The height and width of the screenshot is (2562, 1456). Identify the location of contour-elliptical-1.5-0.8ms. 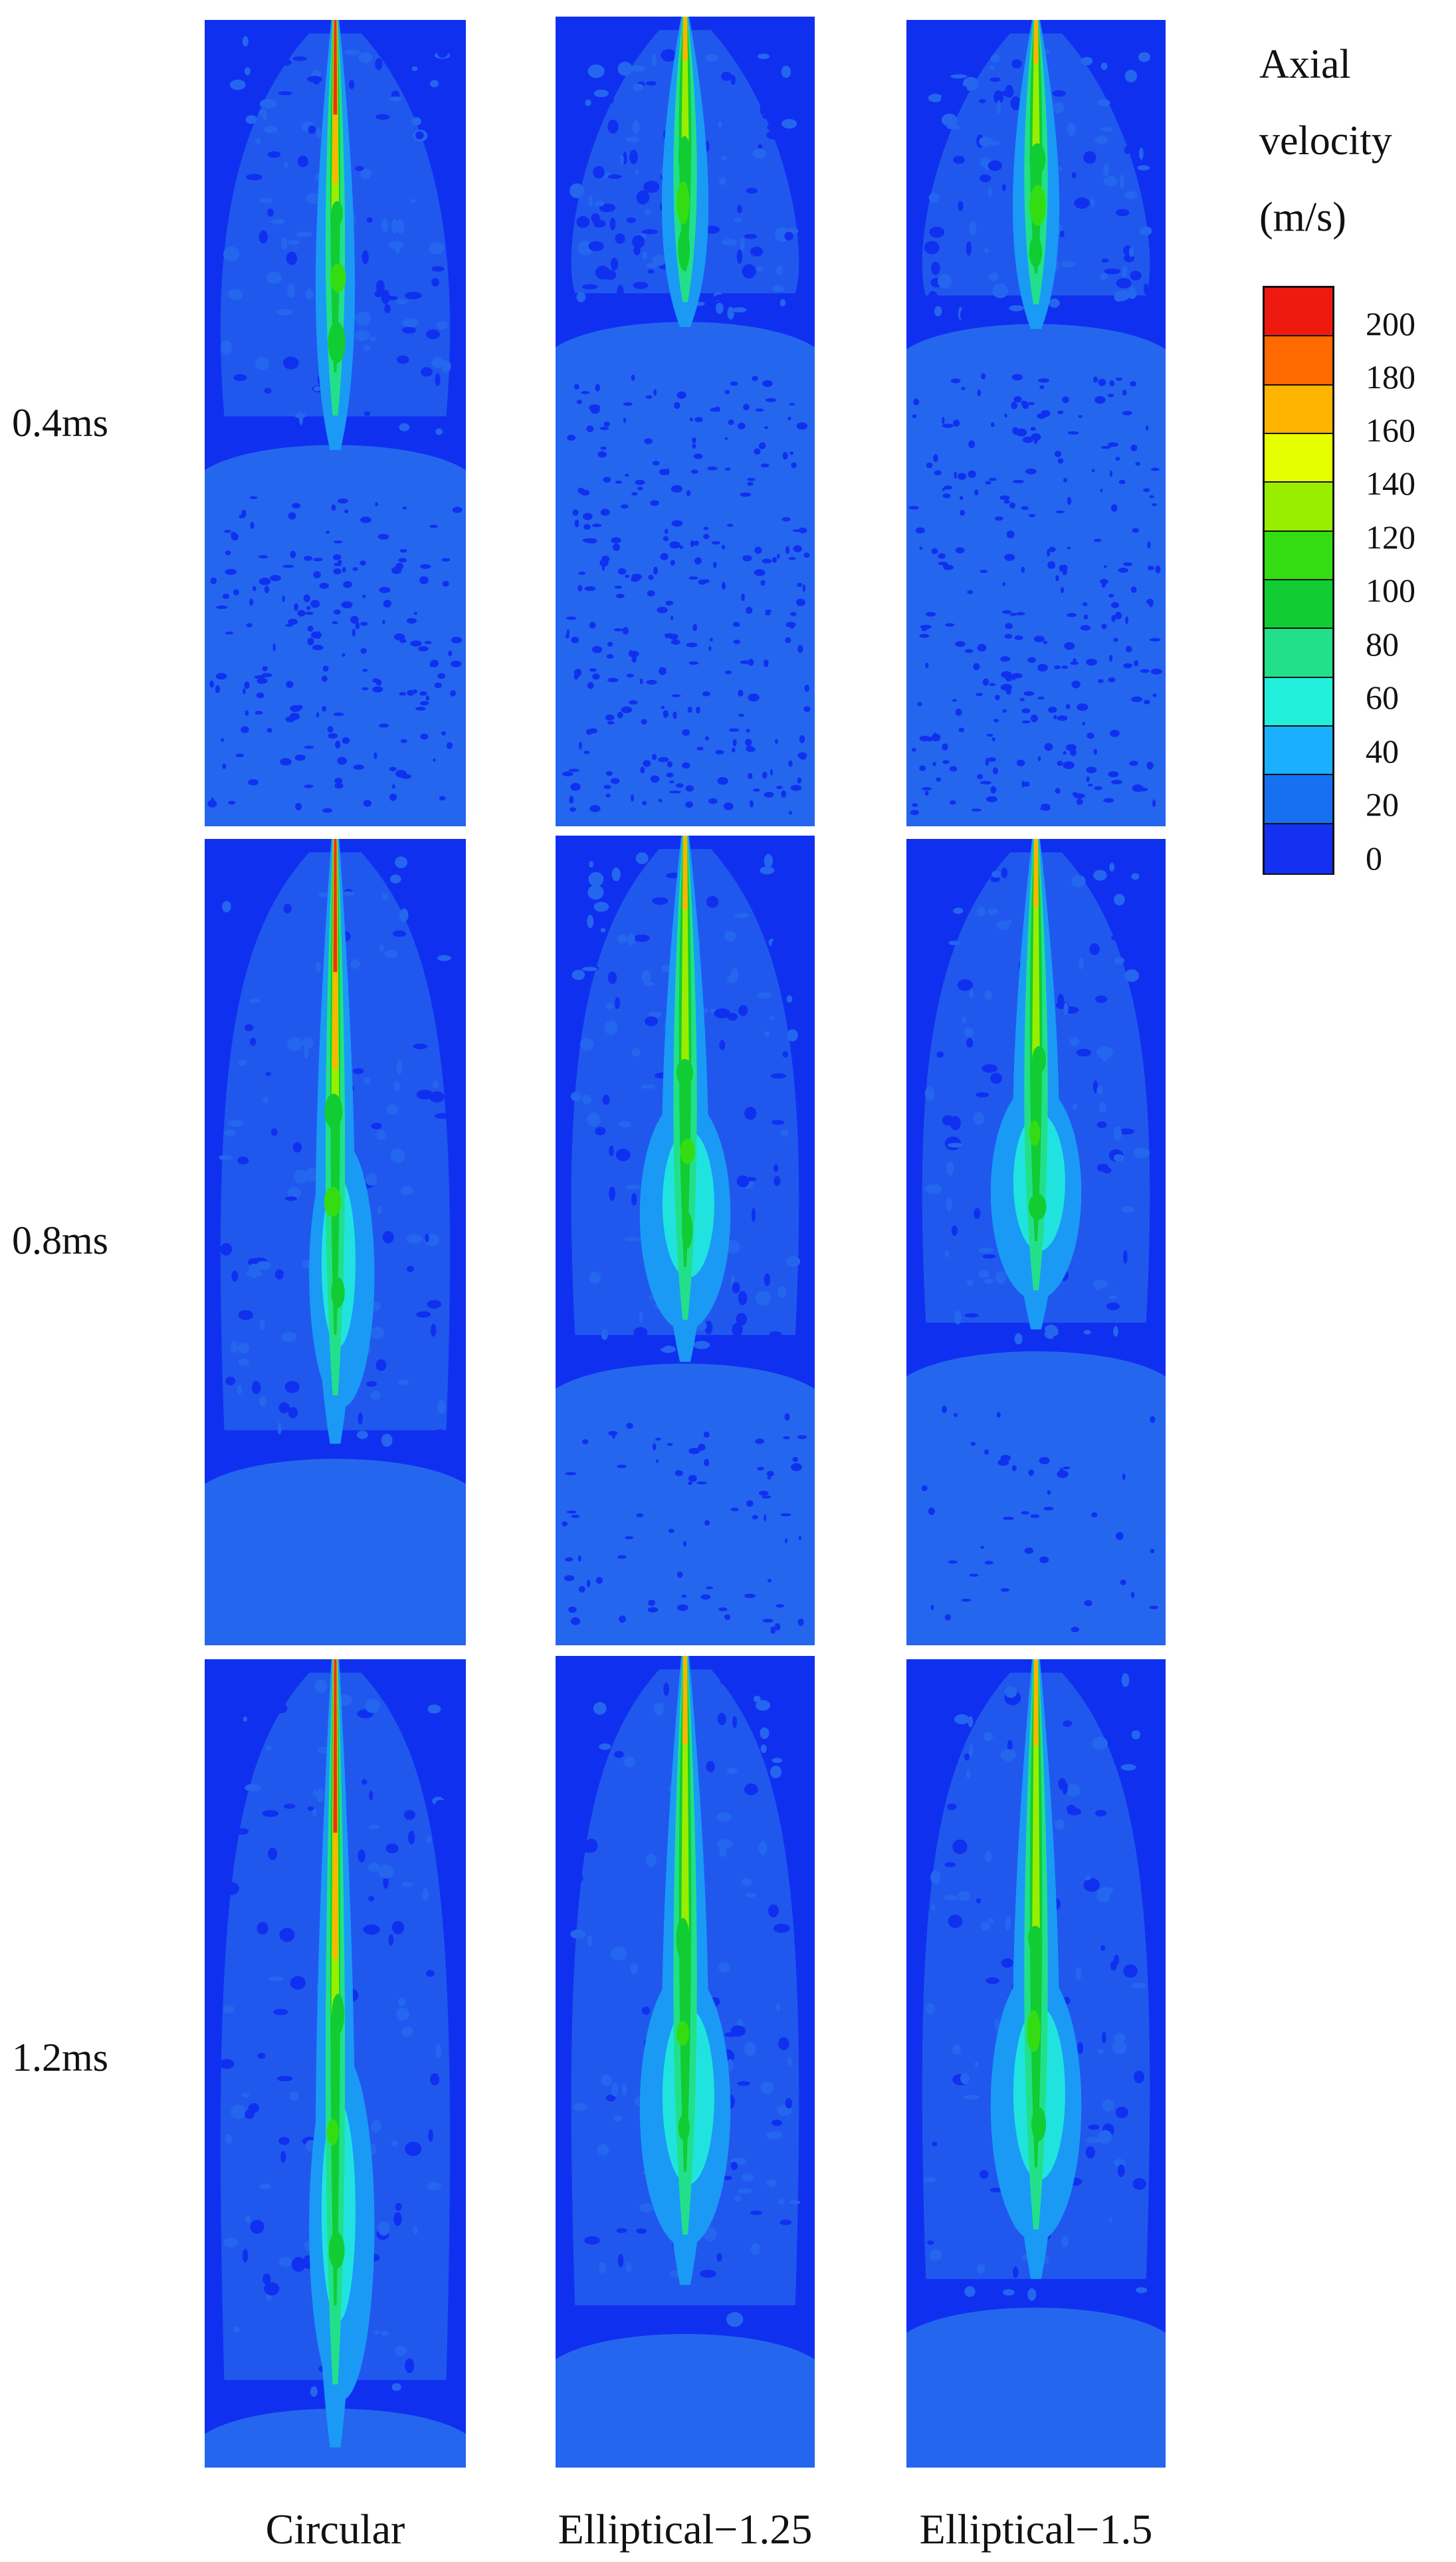
(1036, 1242).